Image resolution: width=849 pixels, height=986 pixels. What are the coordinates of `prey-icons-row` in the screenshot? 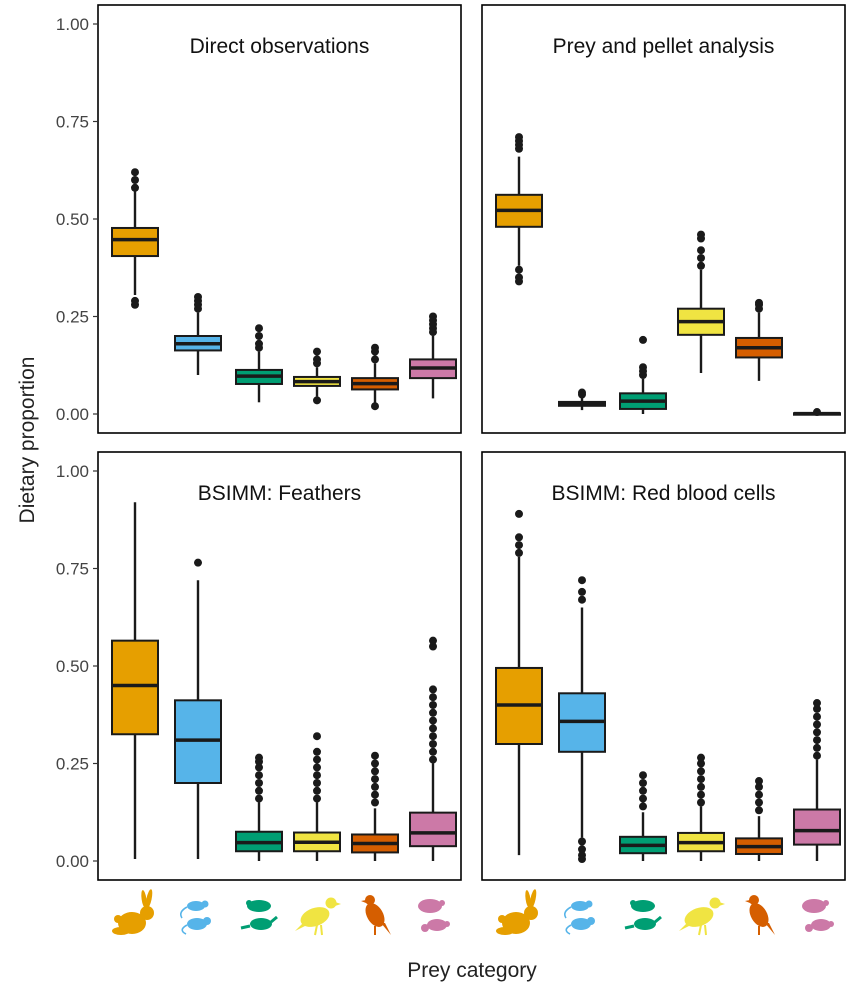 It's located at (473, 912).